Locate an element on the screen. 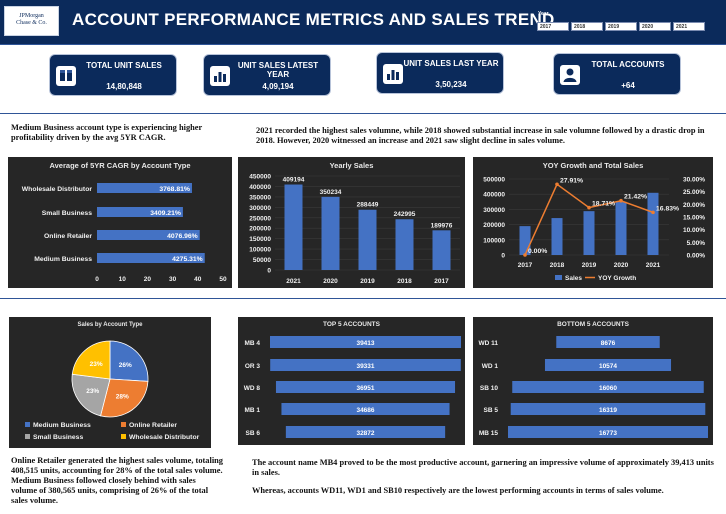 The height and width of the screenshot is (514, 726). box-icon is located at coordinates (66, 76).